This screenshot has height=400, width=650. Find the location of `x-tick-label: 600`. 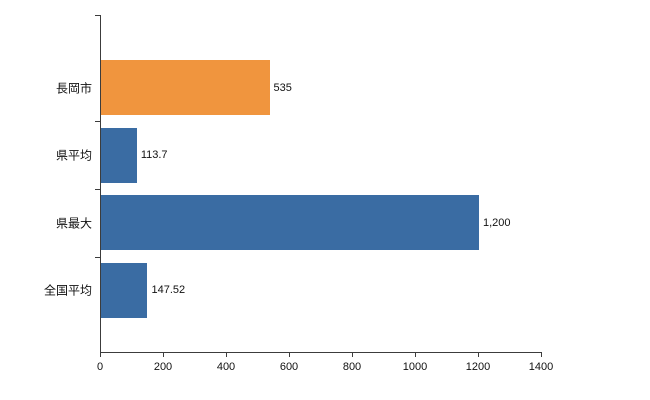

x-tick-label: 600 is located at coordinates (289, 367).